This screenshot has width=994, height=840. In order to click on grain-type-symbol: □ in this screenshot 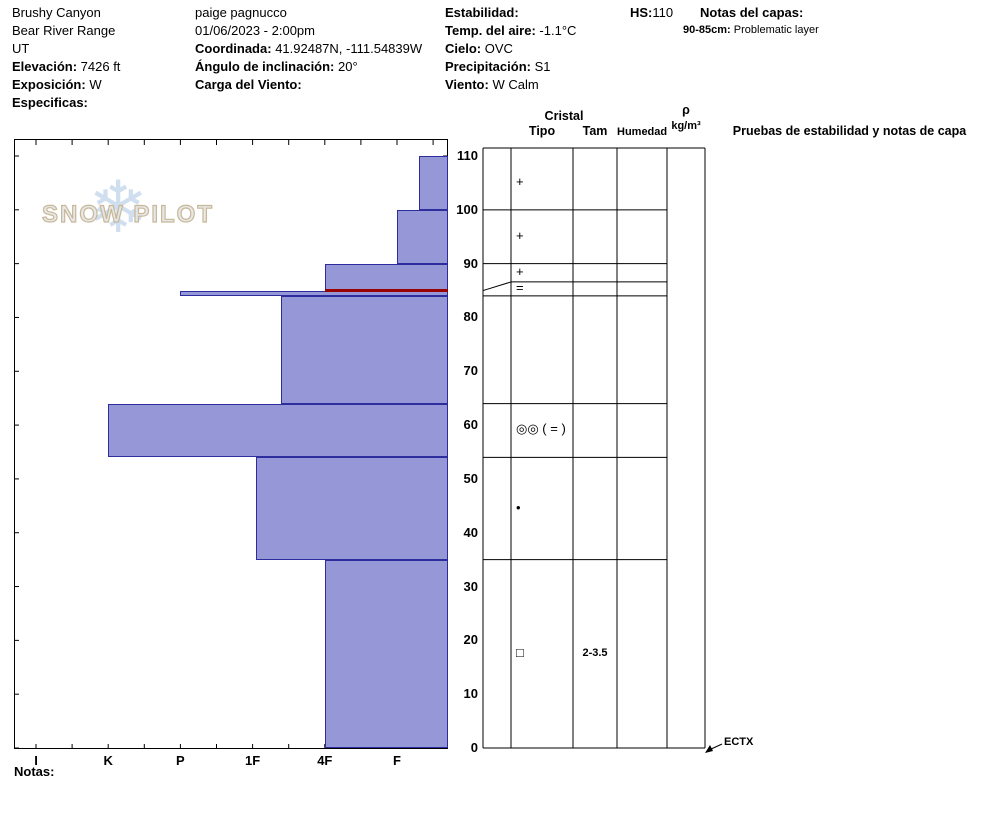, I will do `click(520, 652)`.